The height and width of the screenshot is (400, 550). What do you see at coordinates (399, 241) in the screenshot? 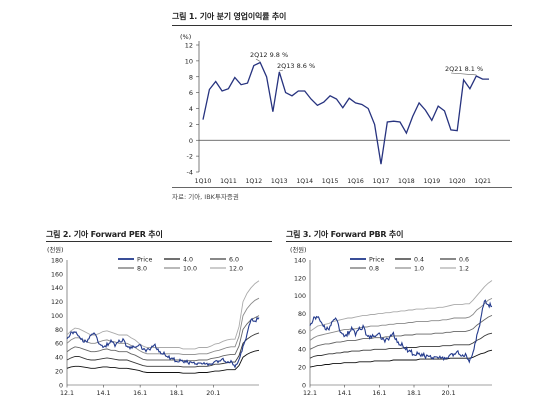
I see `figure3-title-rule` at bounding box center [399, 241].